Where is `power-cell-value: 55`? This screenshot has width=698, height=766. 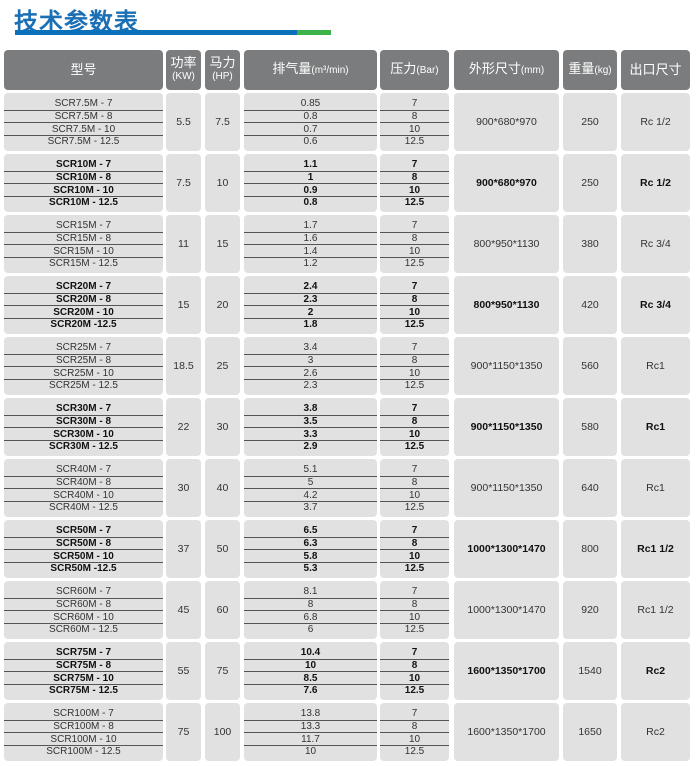
power-cell-value: 55 is located at coordinates (183, 671).